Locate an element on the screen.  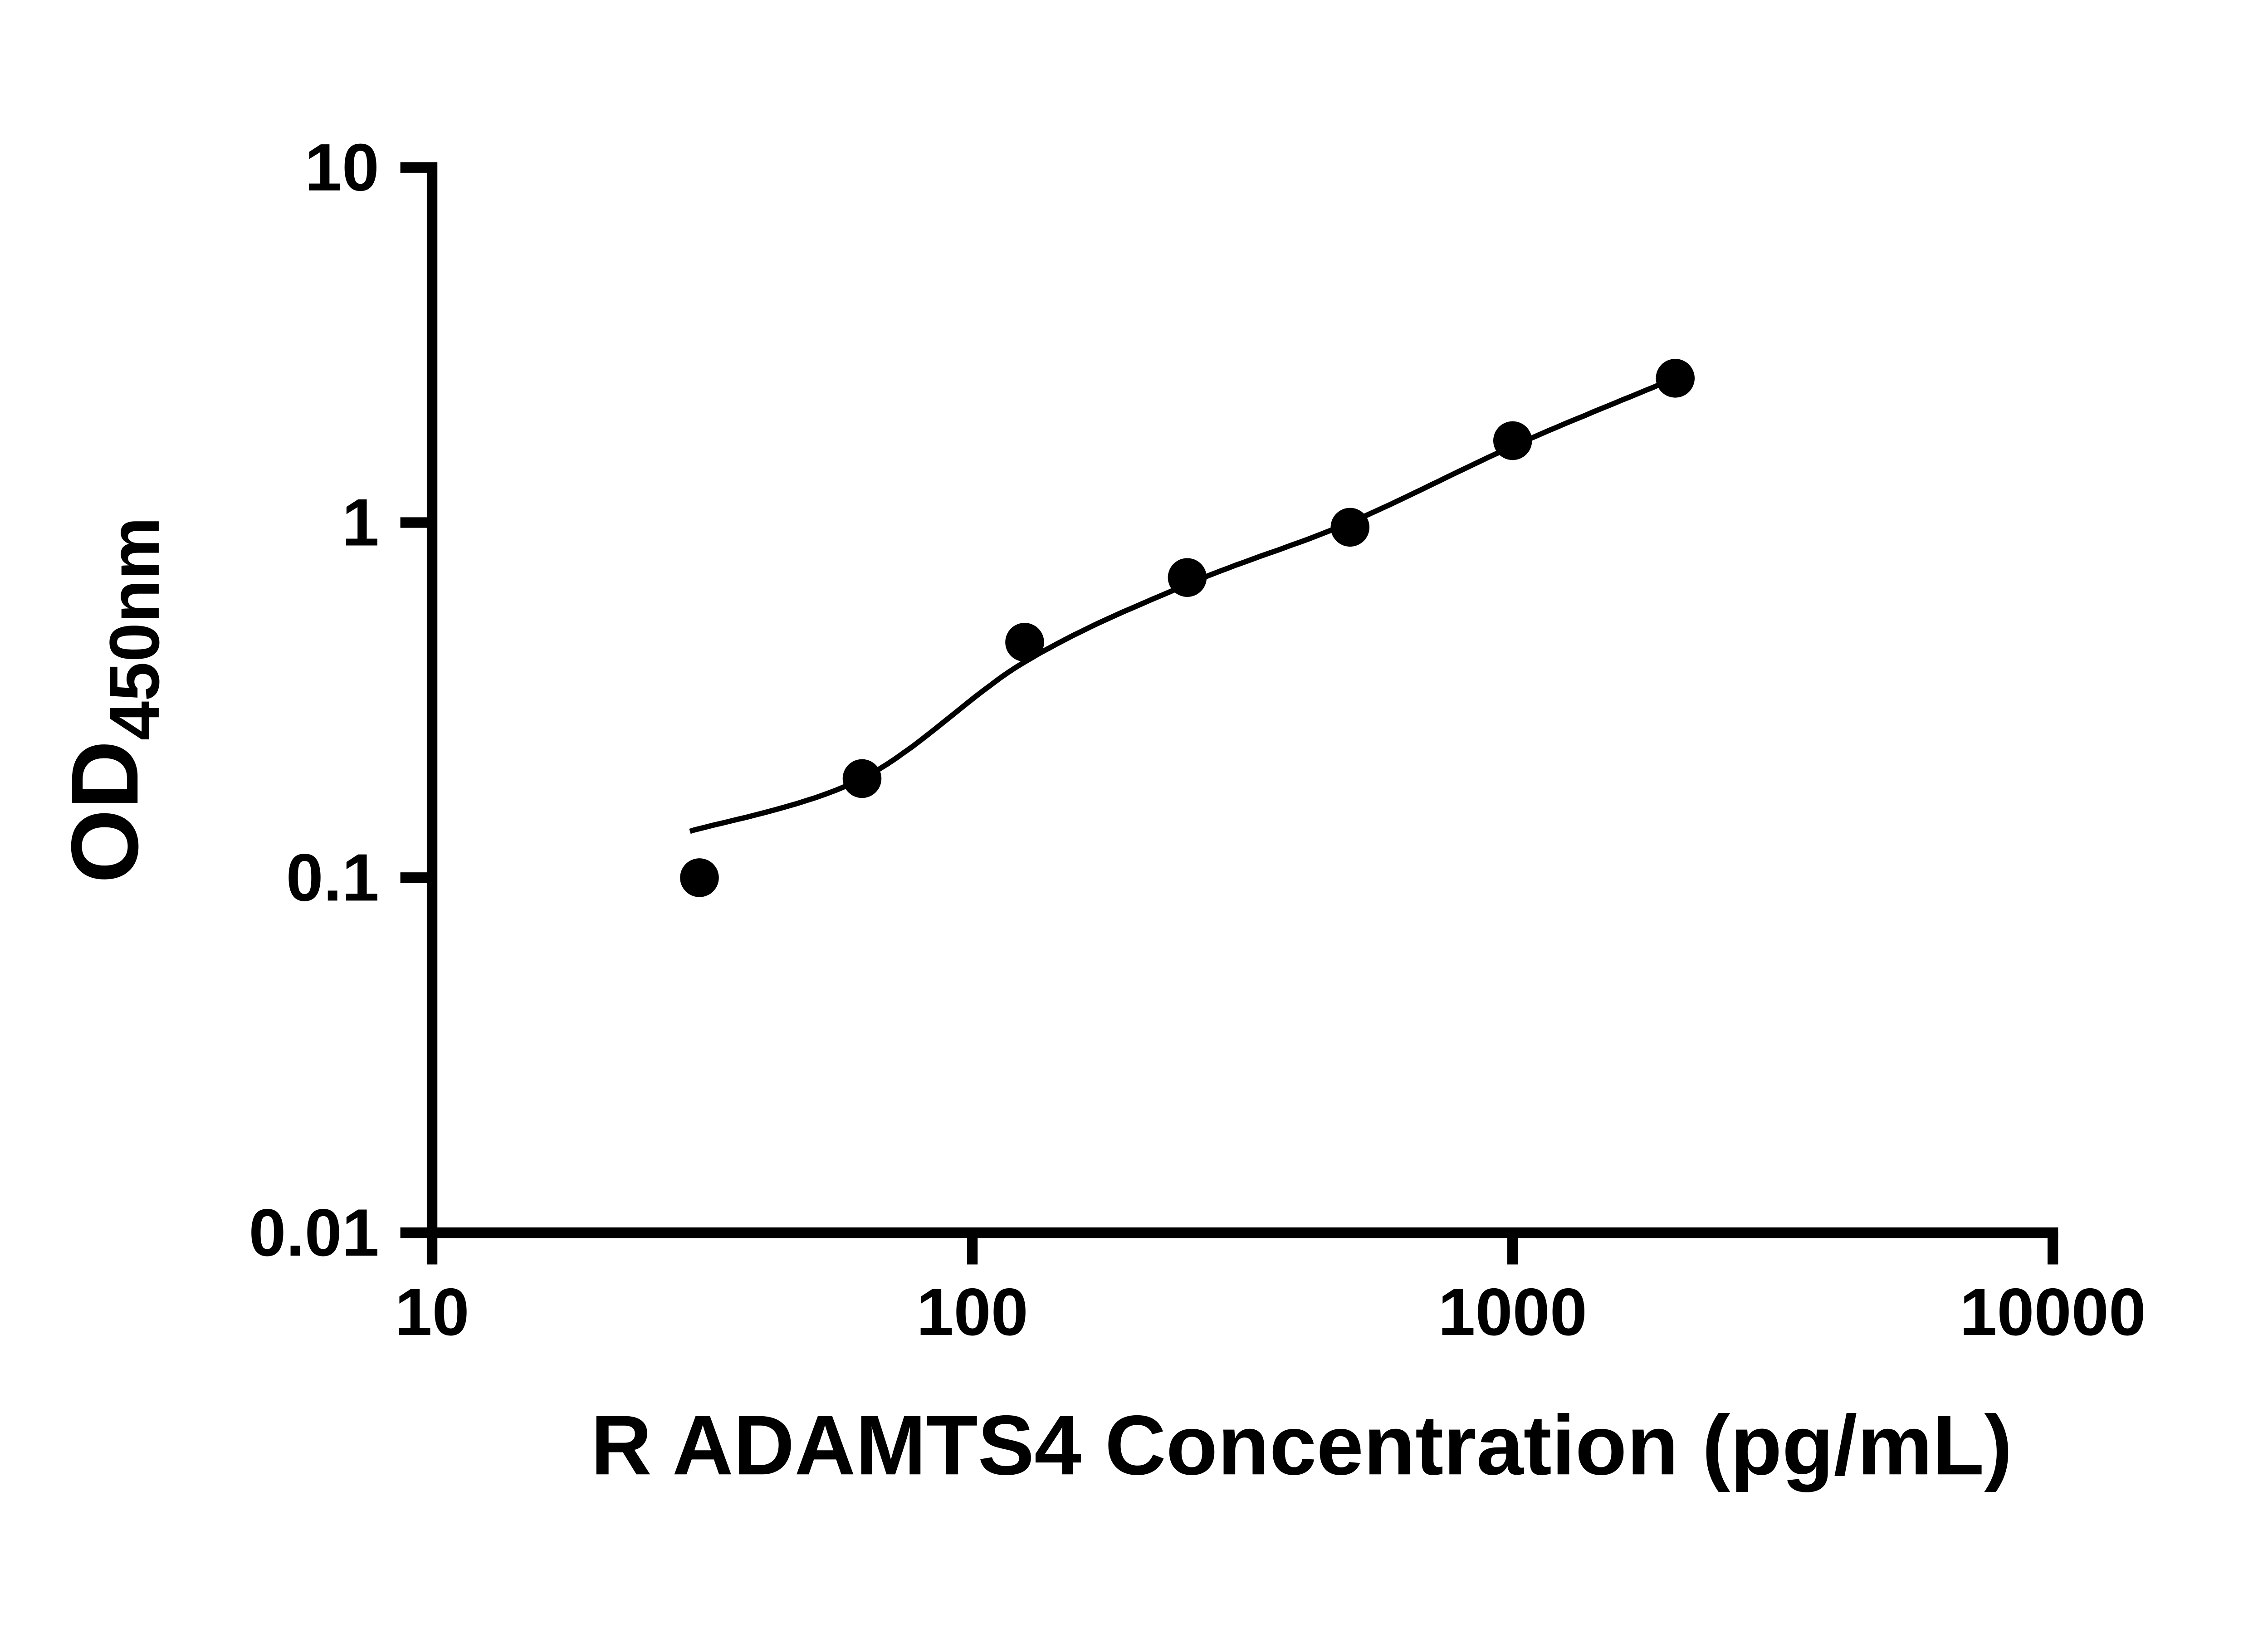
x-axis-tick-label: 10000 is located at coordinates (2053, 1312).